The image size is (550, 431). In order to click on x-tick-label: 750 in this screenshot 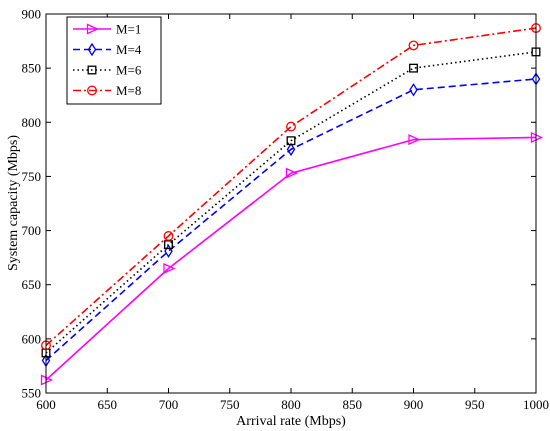, I will do `click(230, 404)`.